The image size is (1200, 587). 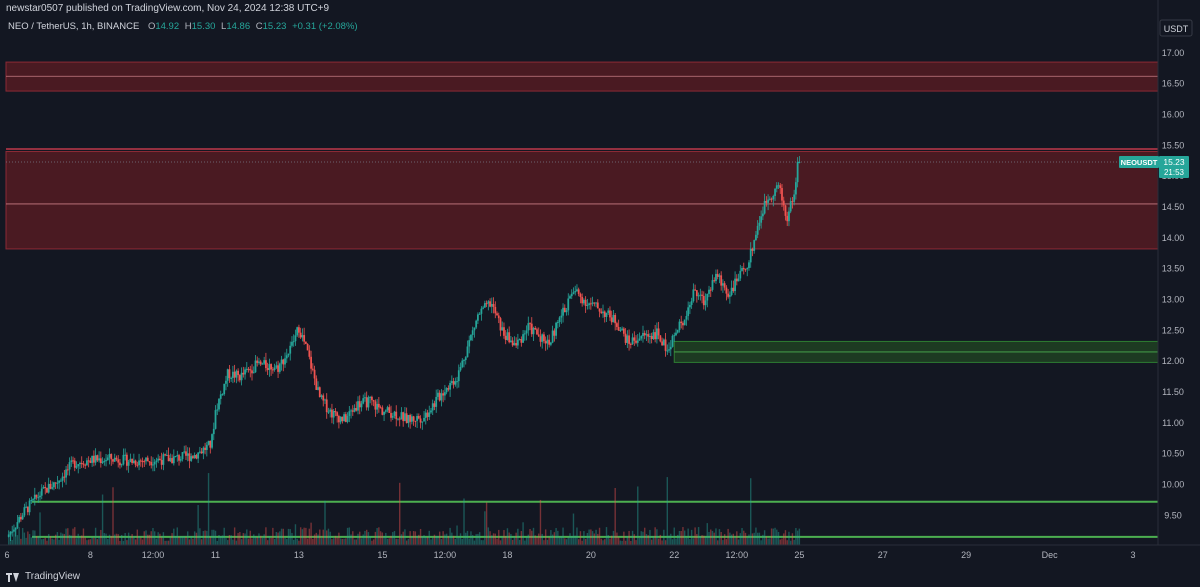 What do you see at coordinates (1173, 269) in the screenshot?
I see `price-tick-label: 13.50` at bounding box center [1173, 269].